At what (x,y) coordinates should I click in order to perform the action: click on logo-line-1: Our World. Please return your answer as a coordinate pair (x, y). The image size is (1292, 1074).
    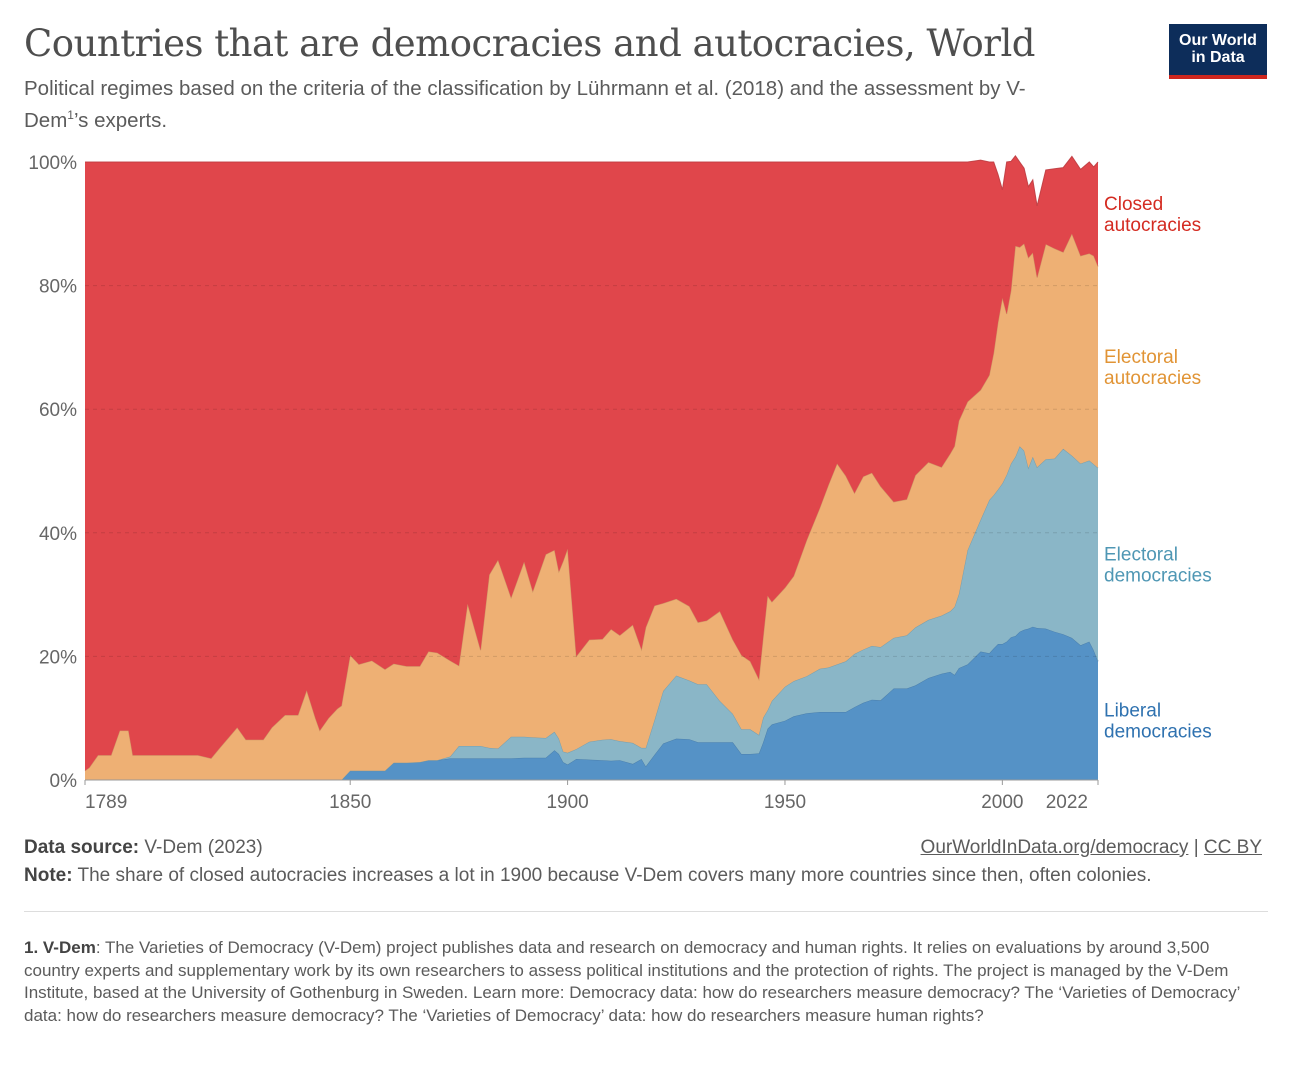
    Looking at the image, I should click on (1218, 40).